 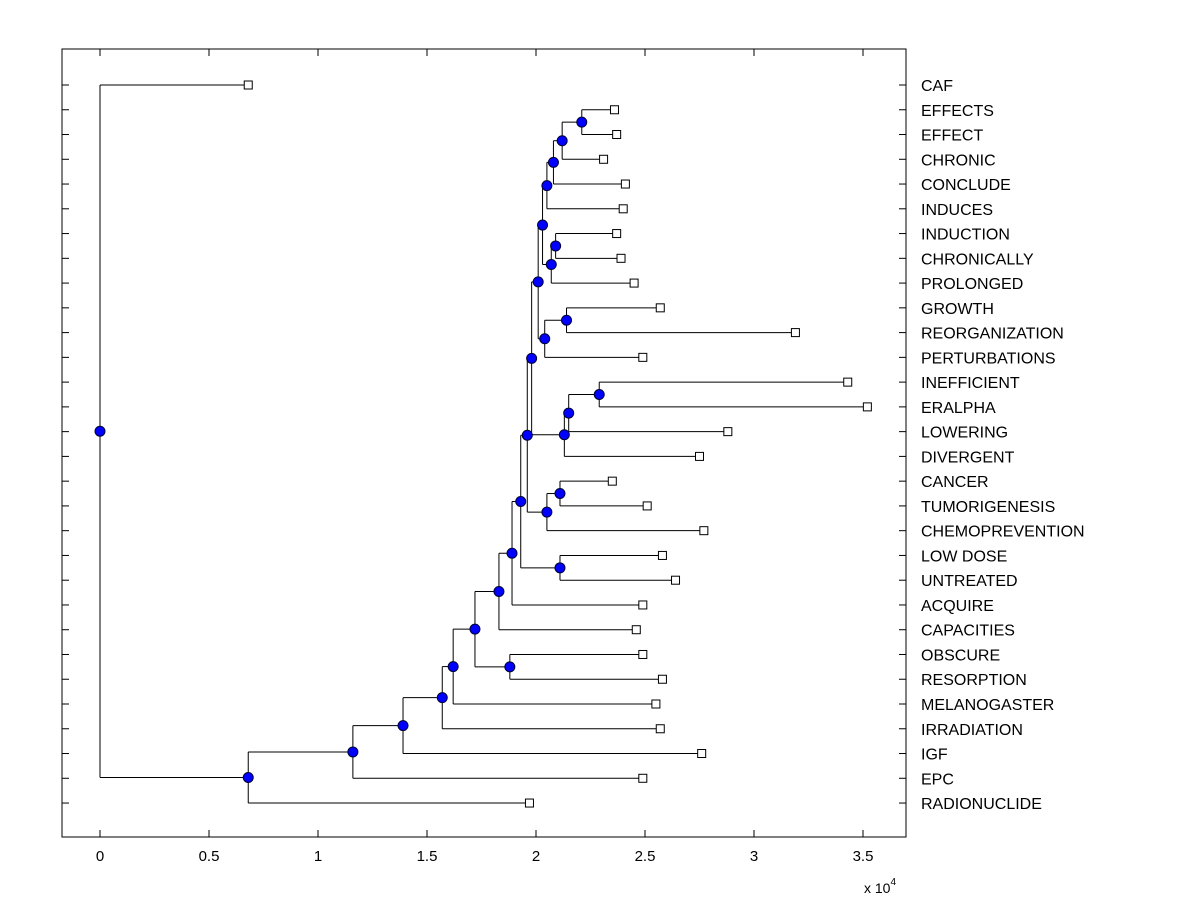 What do you see at coordinates (427, 856) in the screenshot?
I see `x-tick-label: 1.5` at bounding box center [427, 856].